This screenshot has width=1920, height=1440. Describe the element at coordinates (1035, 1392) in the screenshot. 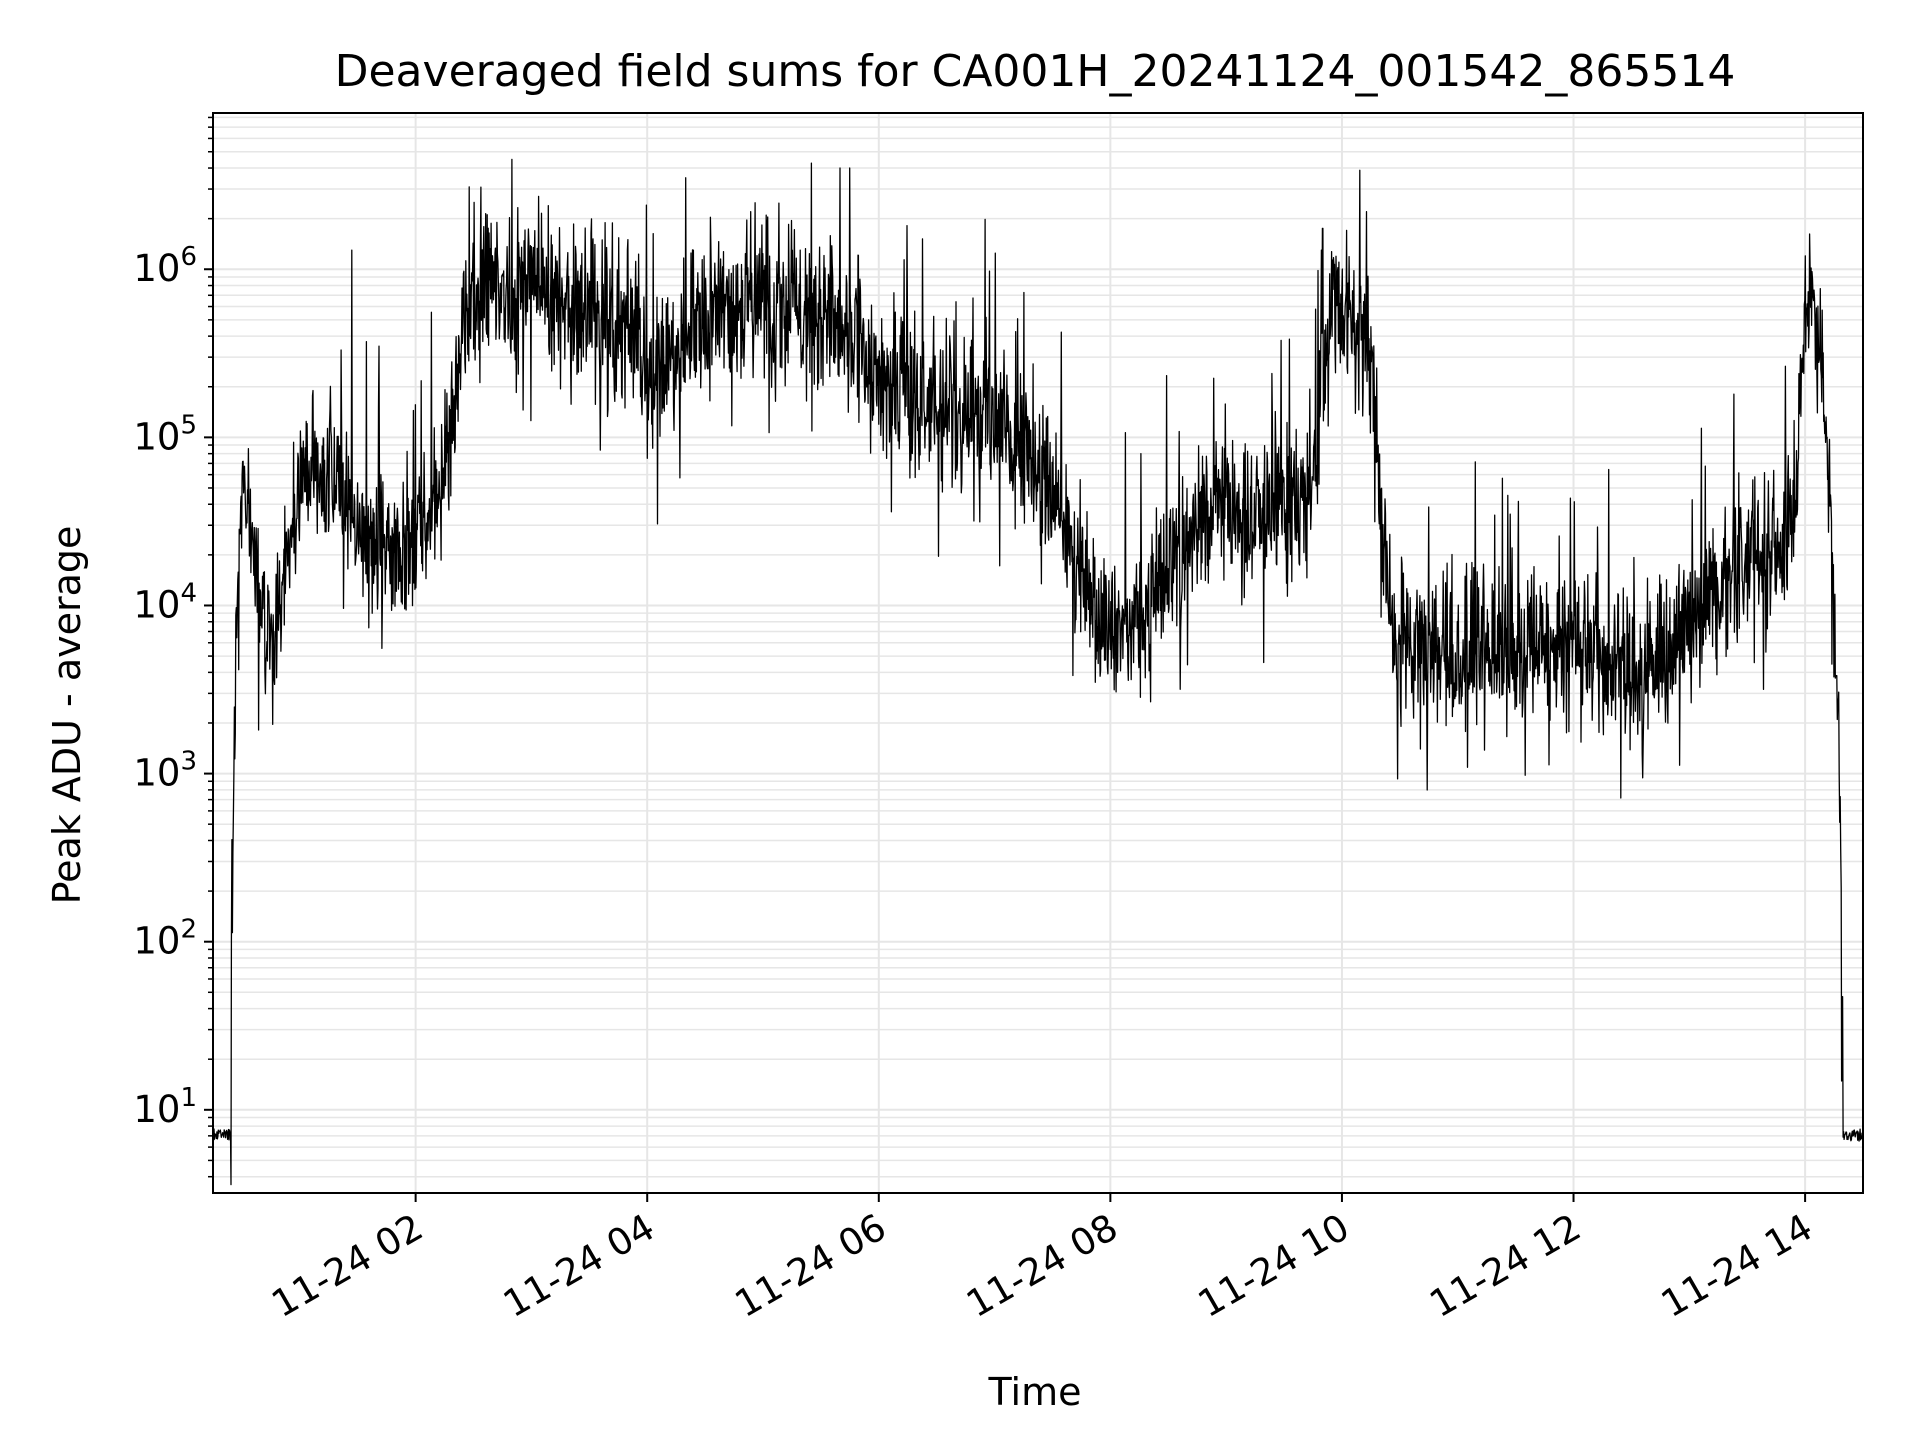

I see `x-axis-label: Time` at that location.